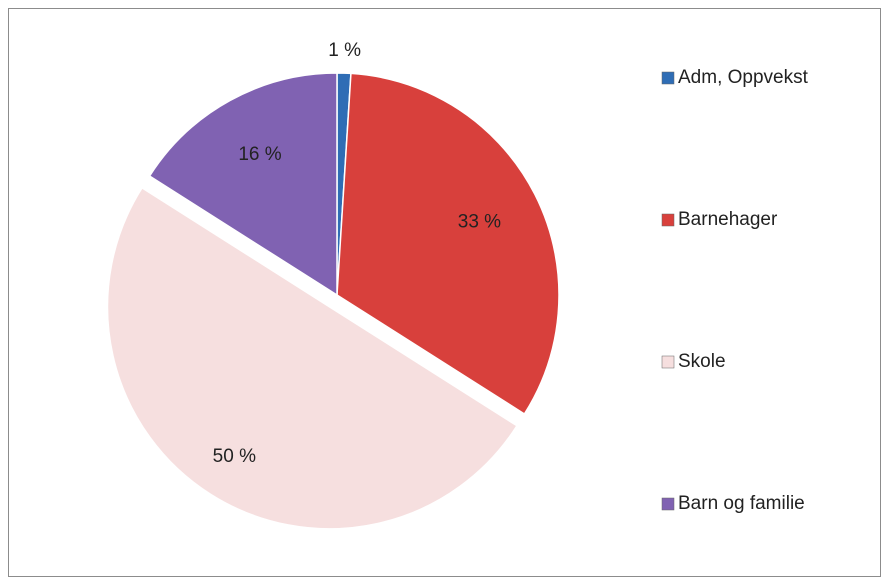 This screenshot has height=578, width=882. I want to click on data-label: 16 %, so click(259, 154).